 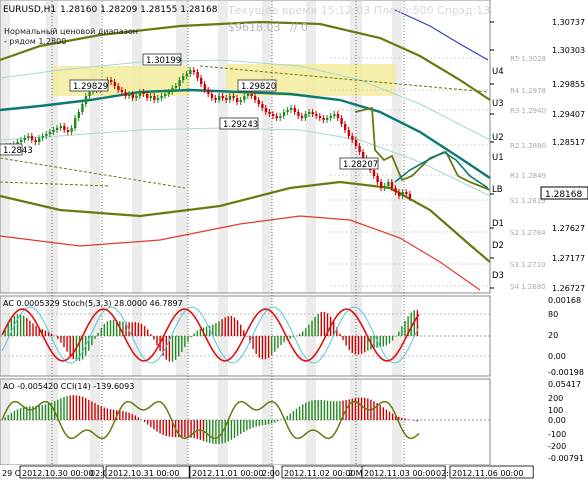 I want to click on time-label: 02:0, so click(x=99, y=473).